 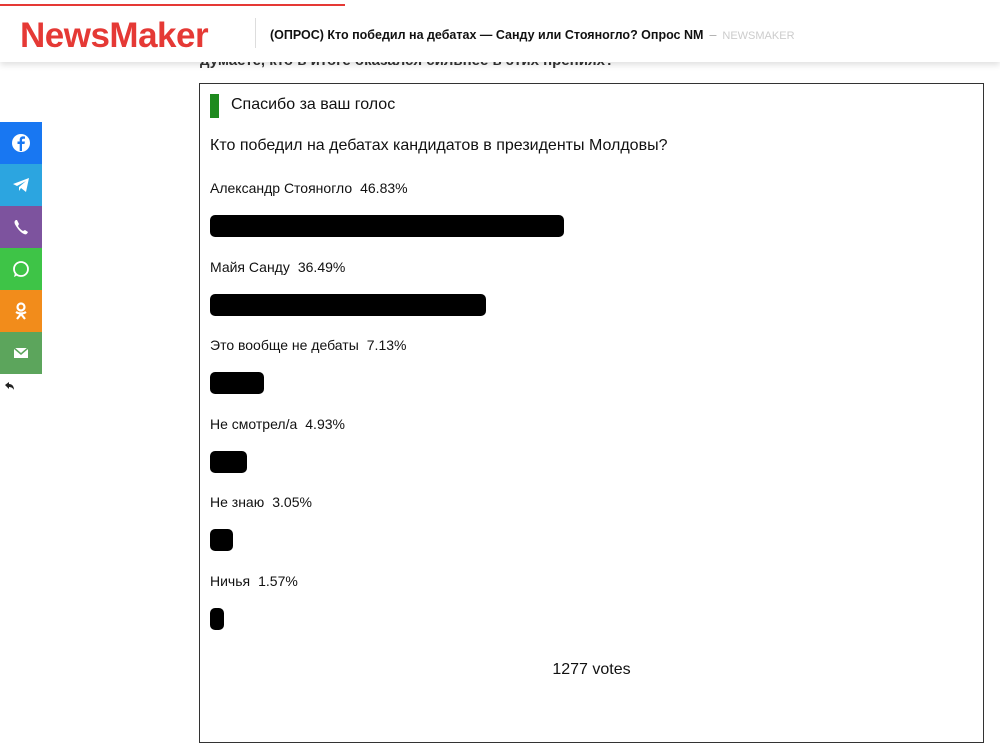 I want to click on option-percent: 4.93%, so click(x=325, y=423).